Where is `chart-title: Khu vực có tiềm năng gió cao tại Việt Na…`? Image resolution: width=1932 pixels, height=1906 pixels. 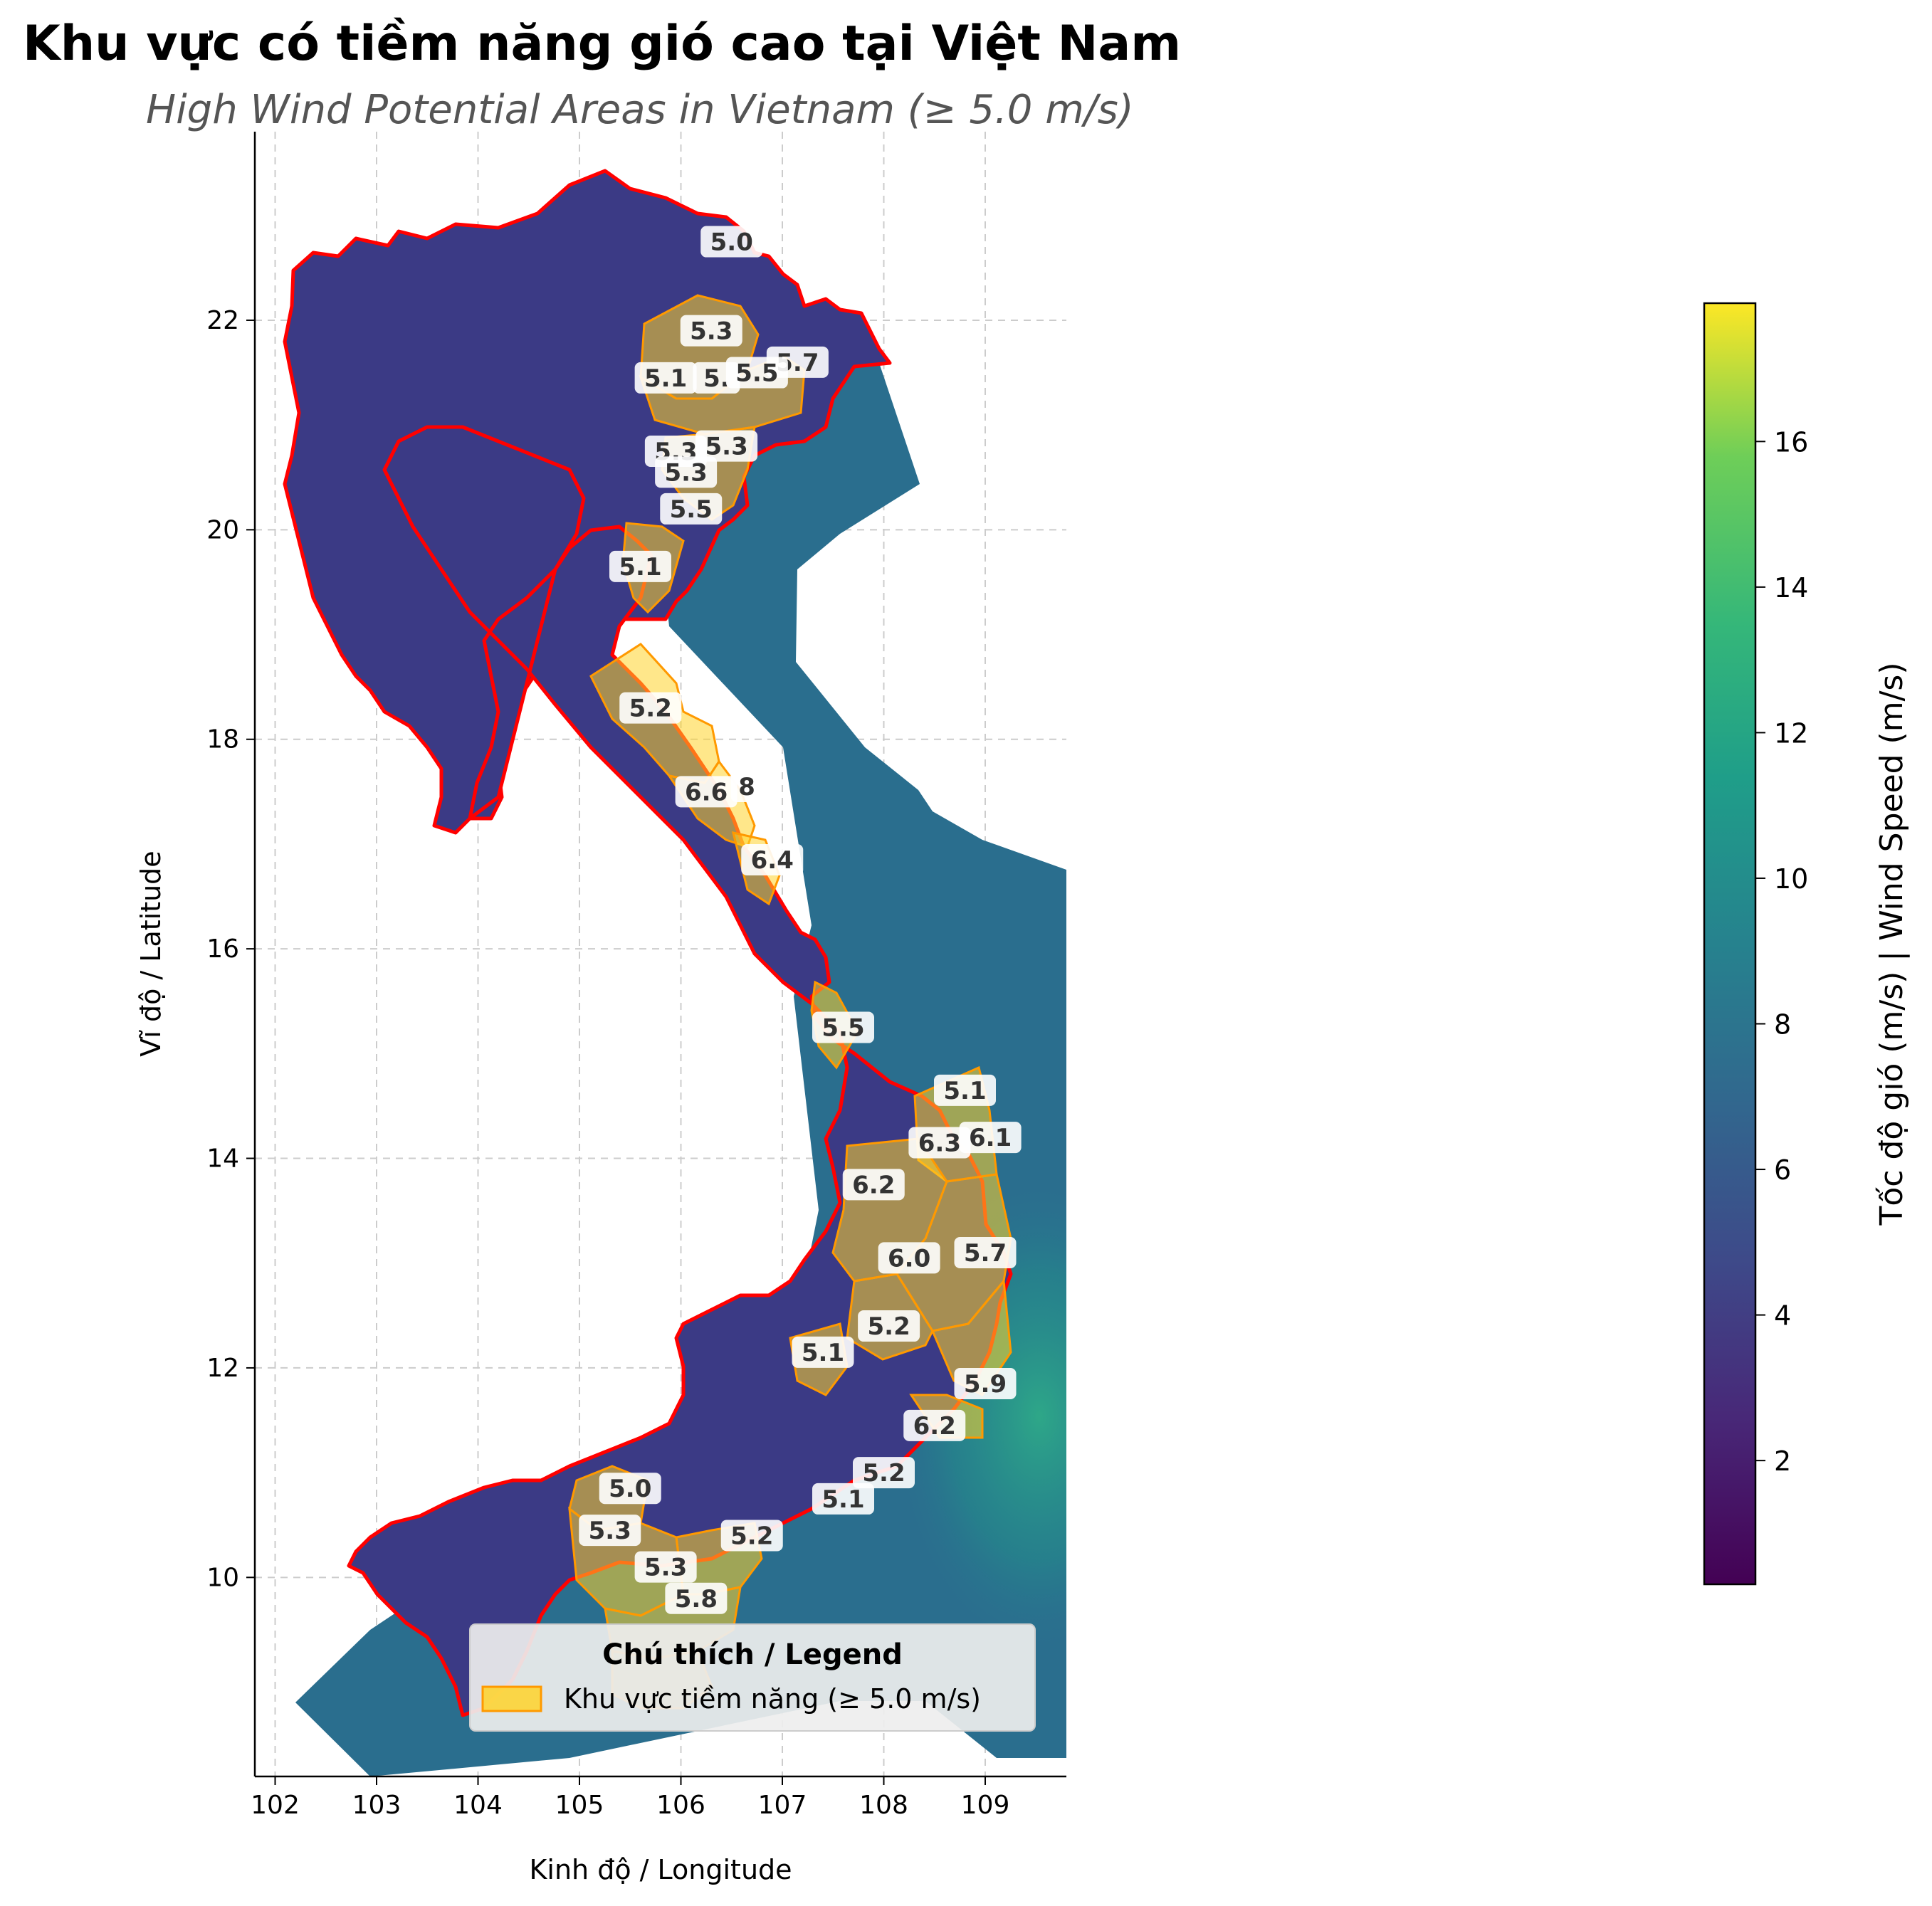 chart-title: Khu vực có tiềm năng gió cao tại Việt Na… is located at coordinates (602, 44).